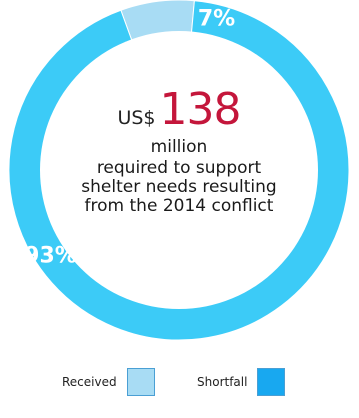 Image resolution: width=359 pixels, height=418 pixels. I want to click on amount-value: 138, so click(200, 109).